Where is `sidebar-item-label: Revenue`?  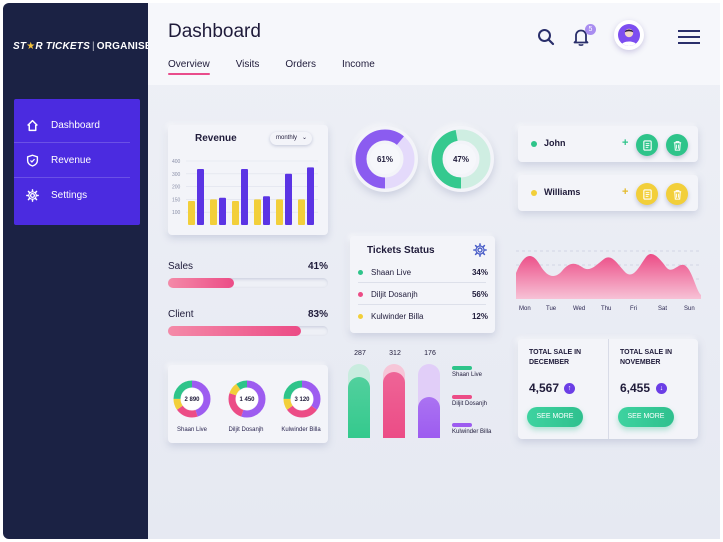
sidebar-item-label: Revenue is located at coordinates (71, 160).